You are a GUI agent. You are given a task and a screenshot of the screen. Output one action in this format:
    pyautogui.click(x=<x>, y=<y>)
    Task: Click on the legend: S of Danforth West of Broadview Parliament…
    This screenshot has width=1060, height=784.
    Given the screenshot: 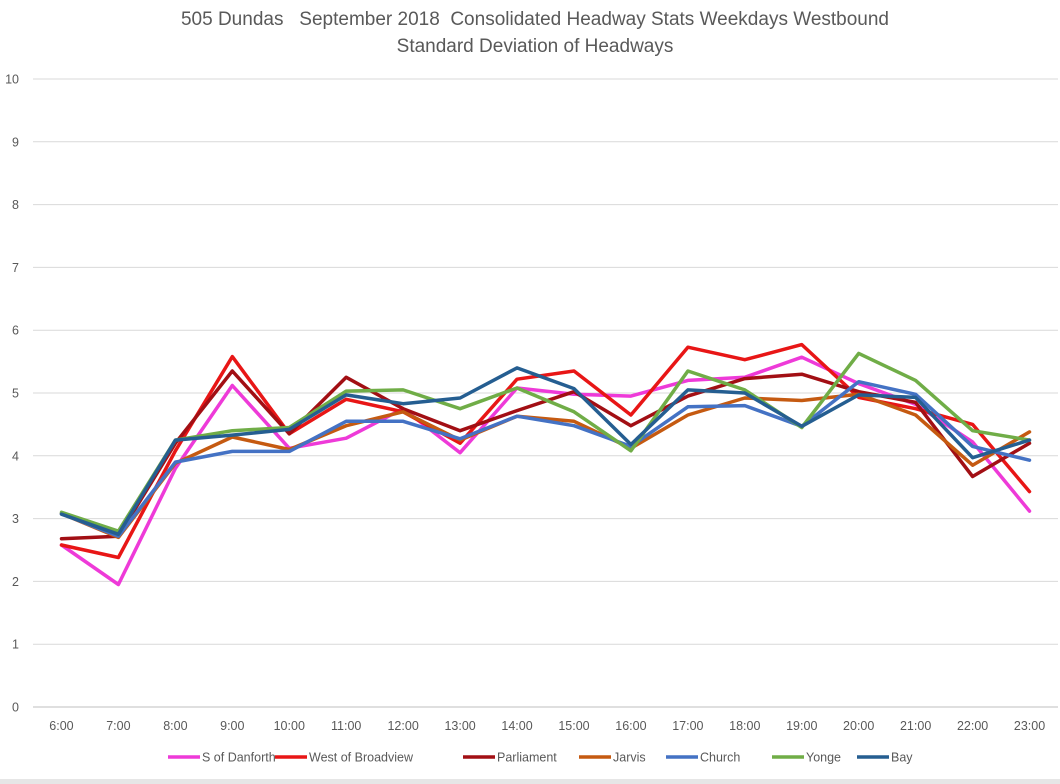 What is the action you would take?
    pyautogui.click(x=540, y=758)
    